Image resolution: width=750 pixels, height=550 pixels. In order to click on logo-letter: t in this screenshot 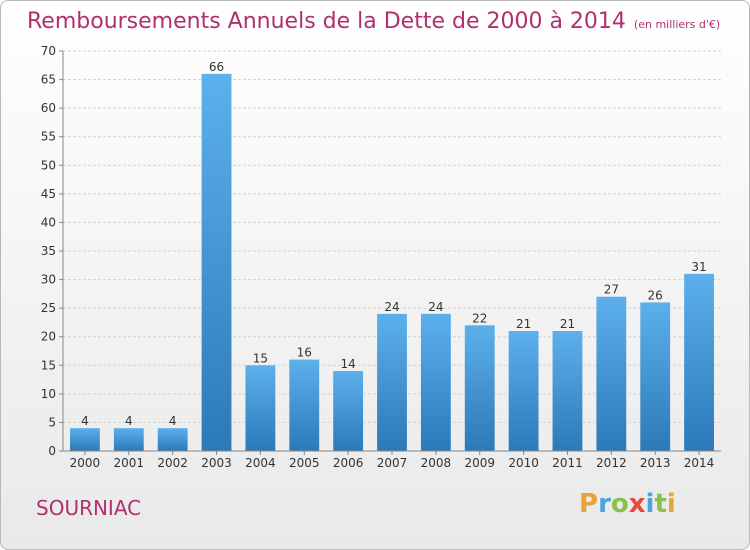, I will do `click(660, 504)`.